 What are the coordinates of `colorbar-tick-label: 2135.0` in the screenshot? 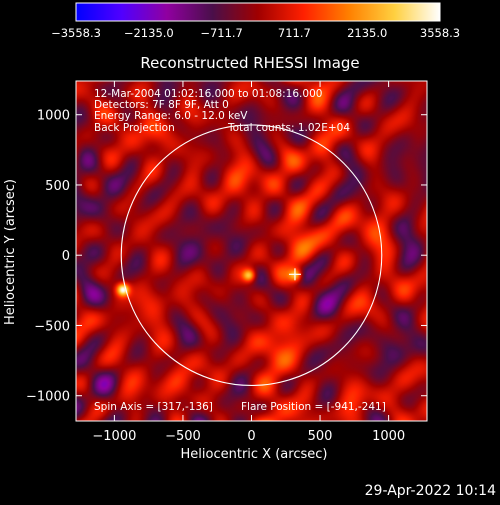 It's located at (367, 33).